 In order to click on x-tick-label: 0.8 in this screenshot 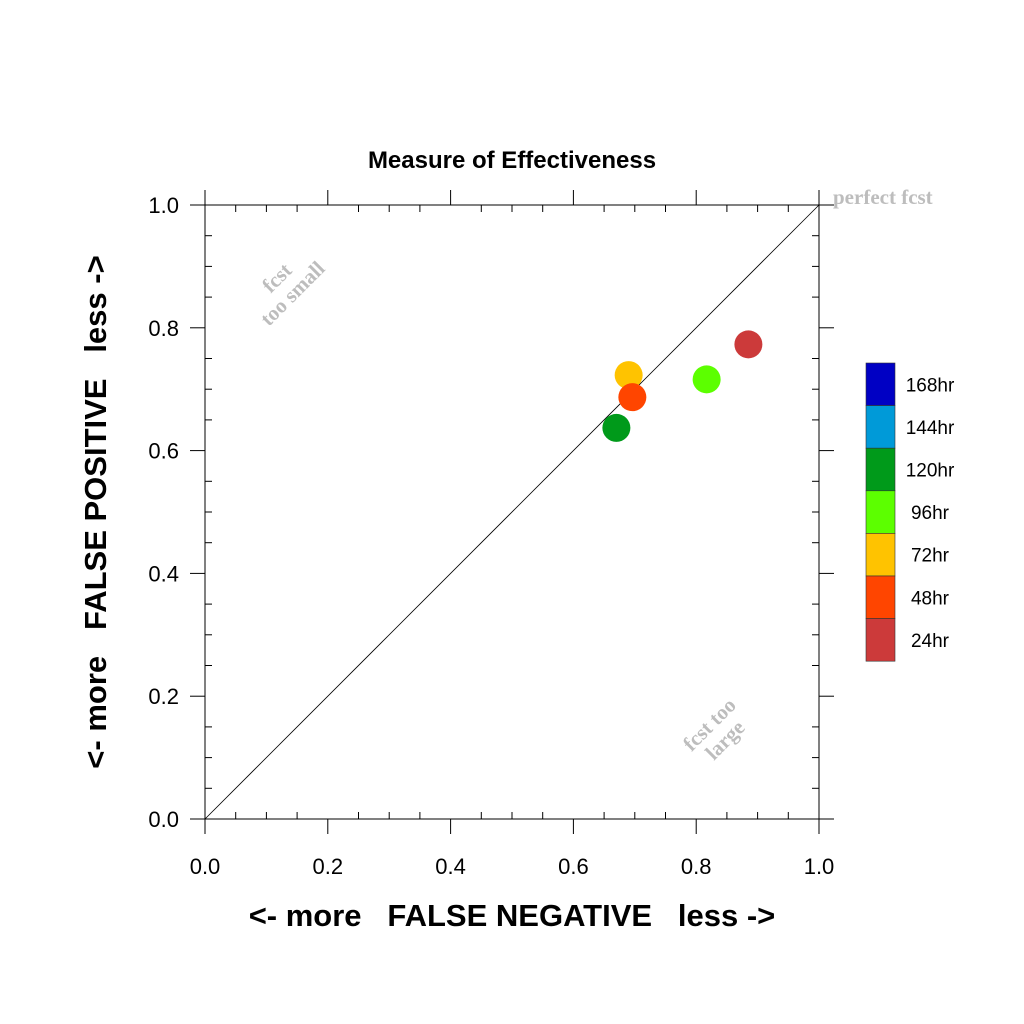, I will do `click(696, 866)`.